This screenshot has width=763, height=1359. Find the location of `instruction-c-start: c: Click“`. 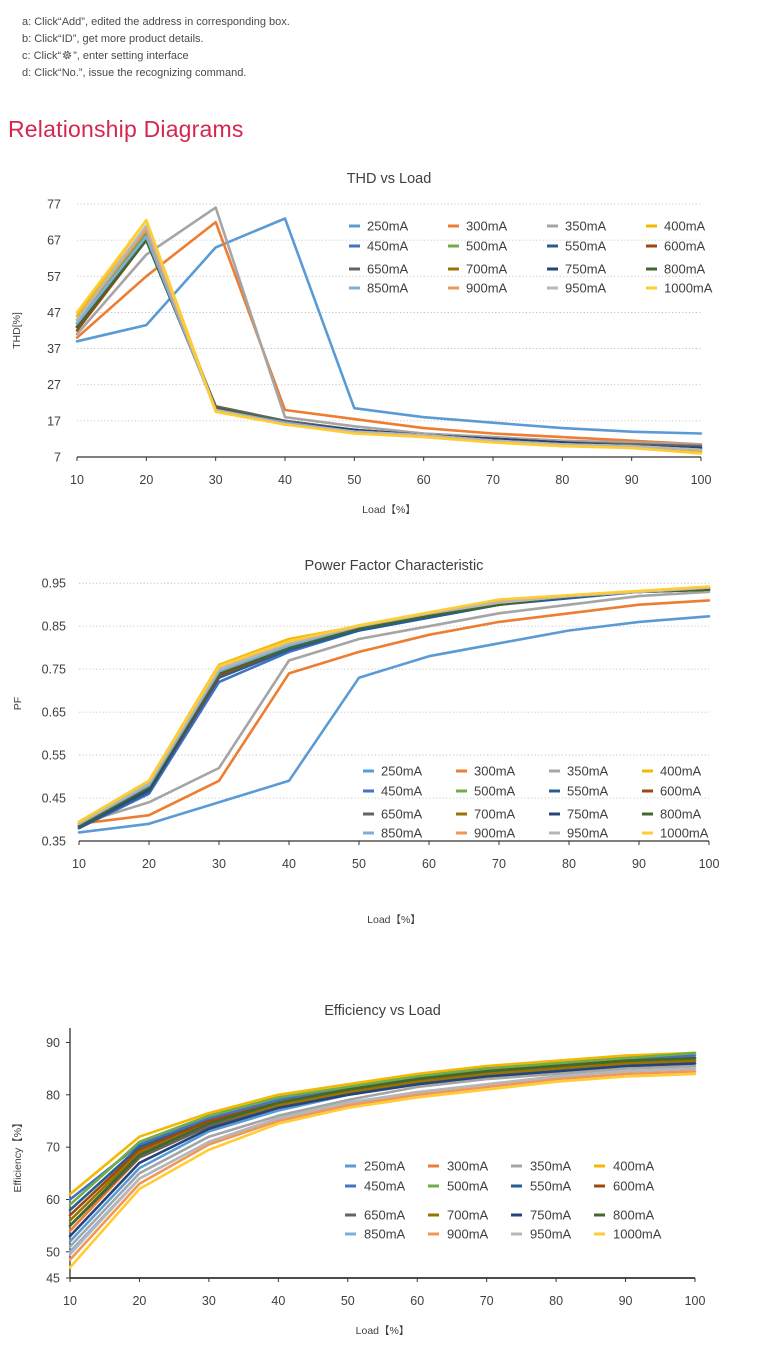

instruction-c-start: c: Click“ is located at coordinates (42, 56).